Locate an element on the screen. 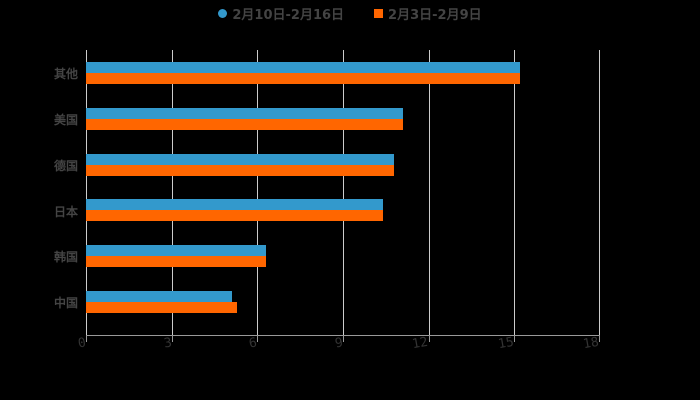 This screenshot has height=400, width=700. legend-marker-circle-icon is located at coordinates (223, 13).